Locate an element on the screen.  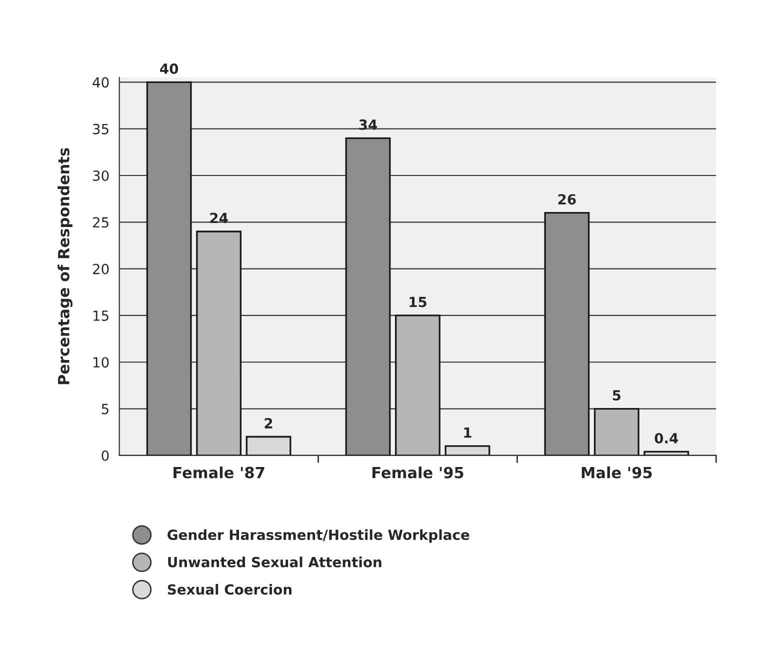
data-label: 26 is located at coordinates (567, 199).